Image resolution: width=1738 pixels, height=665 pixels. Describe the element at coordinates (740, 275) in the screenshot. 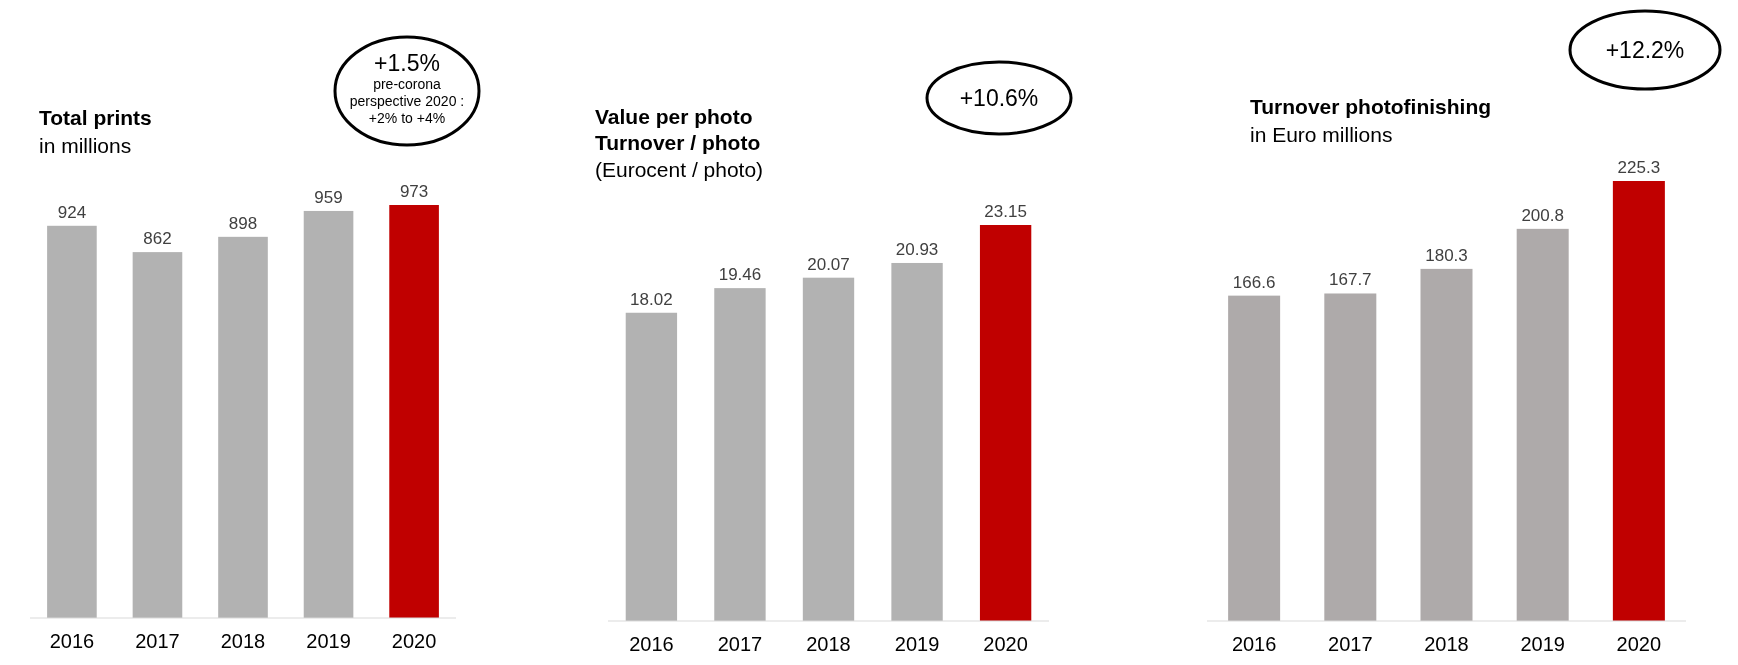

I see `data-label: 19.46` at that location.